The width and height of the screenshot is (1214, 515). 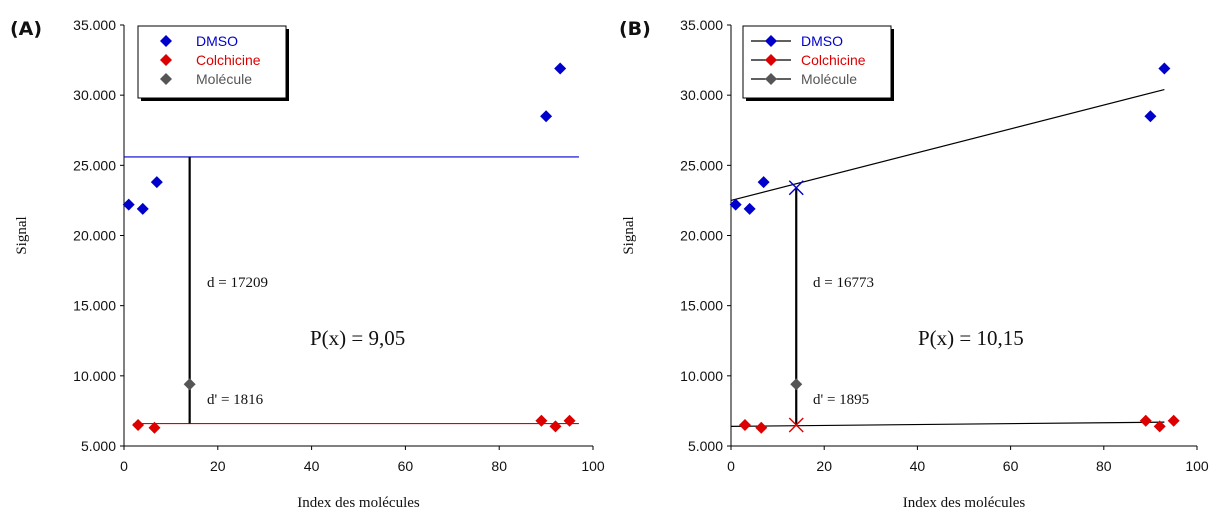 What do you see at coordinates (237, 283) in the screenshot?
I see `annotation-d: d = 17209` at bounding box center [237, 283].